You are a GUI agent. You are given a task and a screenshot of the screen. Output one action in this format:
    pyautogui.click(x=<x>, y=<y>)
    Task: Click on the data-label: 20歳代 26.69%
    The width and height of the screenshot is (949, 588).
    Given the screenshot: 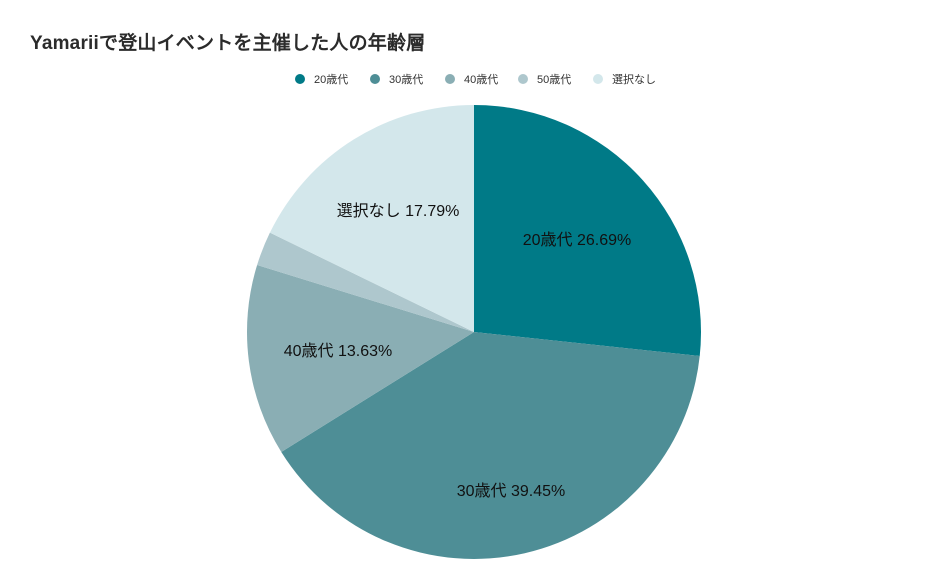 What is the action you would take?
    pyautogui.click(x=577, y=240)
    